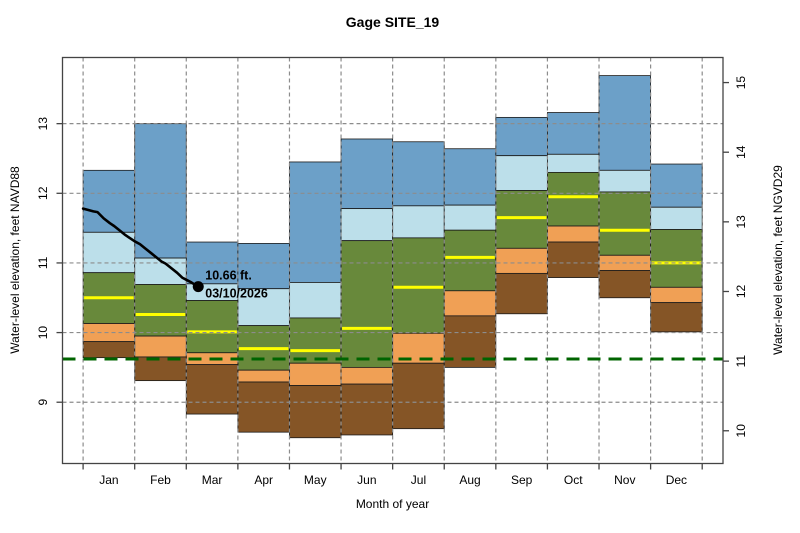 The width and height of the screenshot is (800, 533). What do you see at coordinates (160, 480) in the screenshot?
I see `month-label: Feb` at bounding box center [160, 480].